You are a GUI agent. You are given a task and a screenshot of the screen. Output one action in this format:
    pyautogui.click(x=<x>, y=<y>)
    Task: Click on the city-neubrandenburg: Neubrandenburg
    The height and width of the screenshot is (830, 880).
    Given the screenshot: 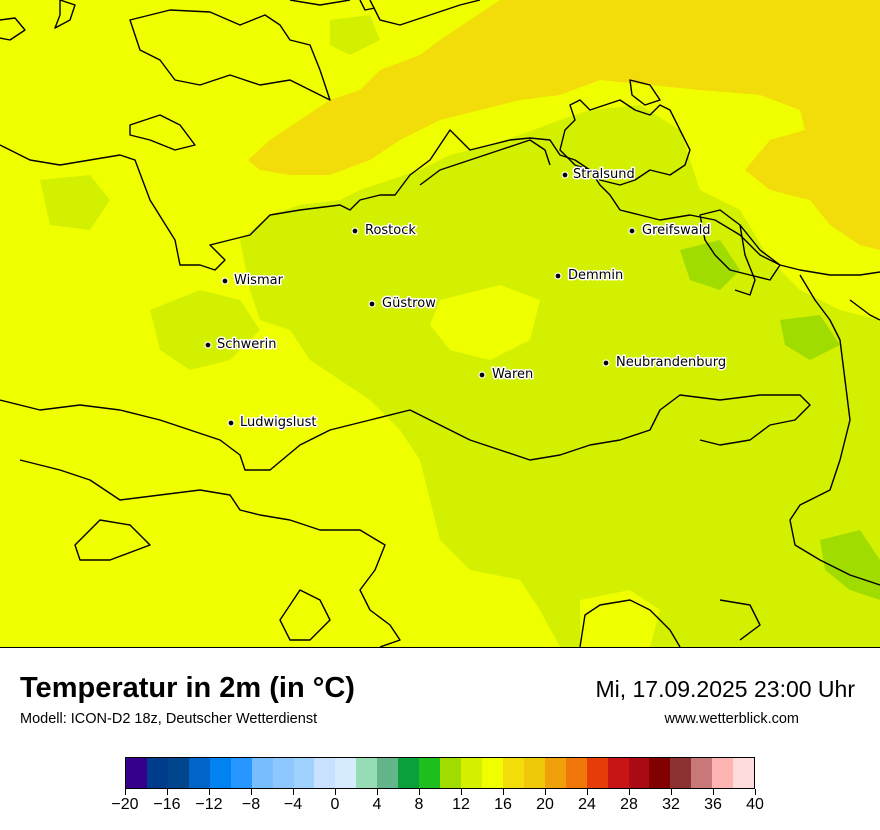 What is the action you would take?
    pyautogui.click(x=665, y=363)
    